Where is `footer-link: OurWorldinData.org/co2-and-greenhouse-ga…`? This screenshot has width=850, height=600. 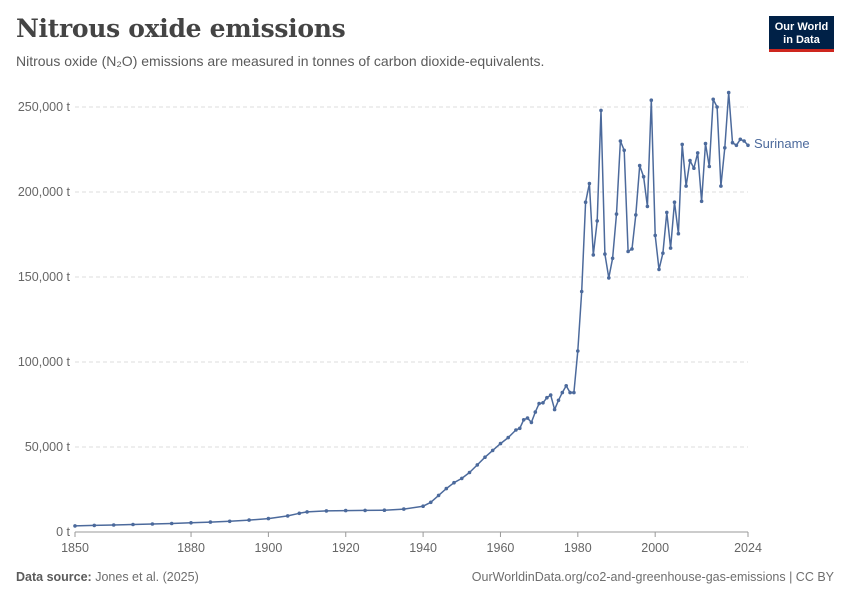
footer-link: OurWorldinData.org/co2-and-greenhouse-ga… is located at coordinates (652, 577).